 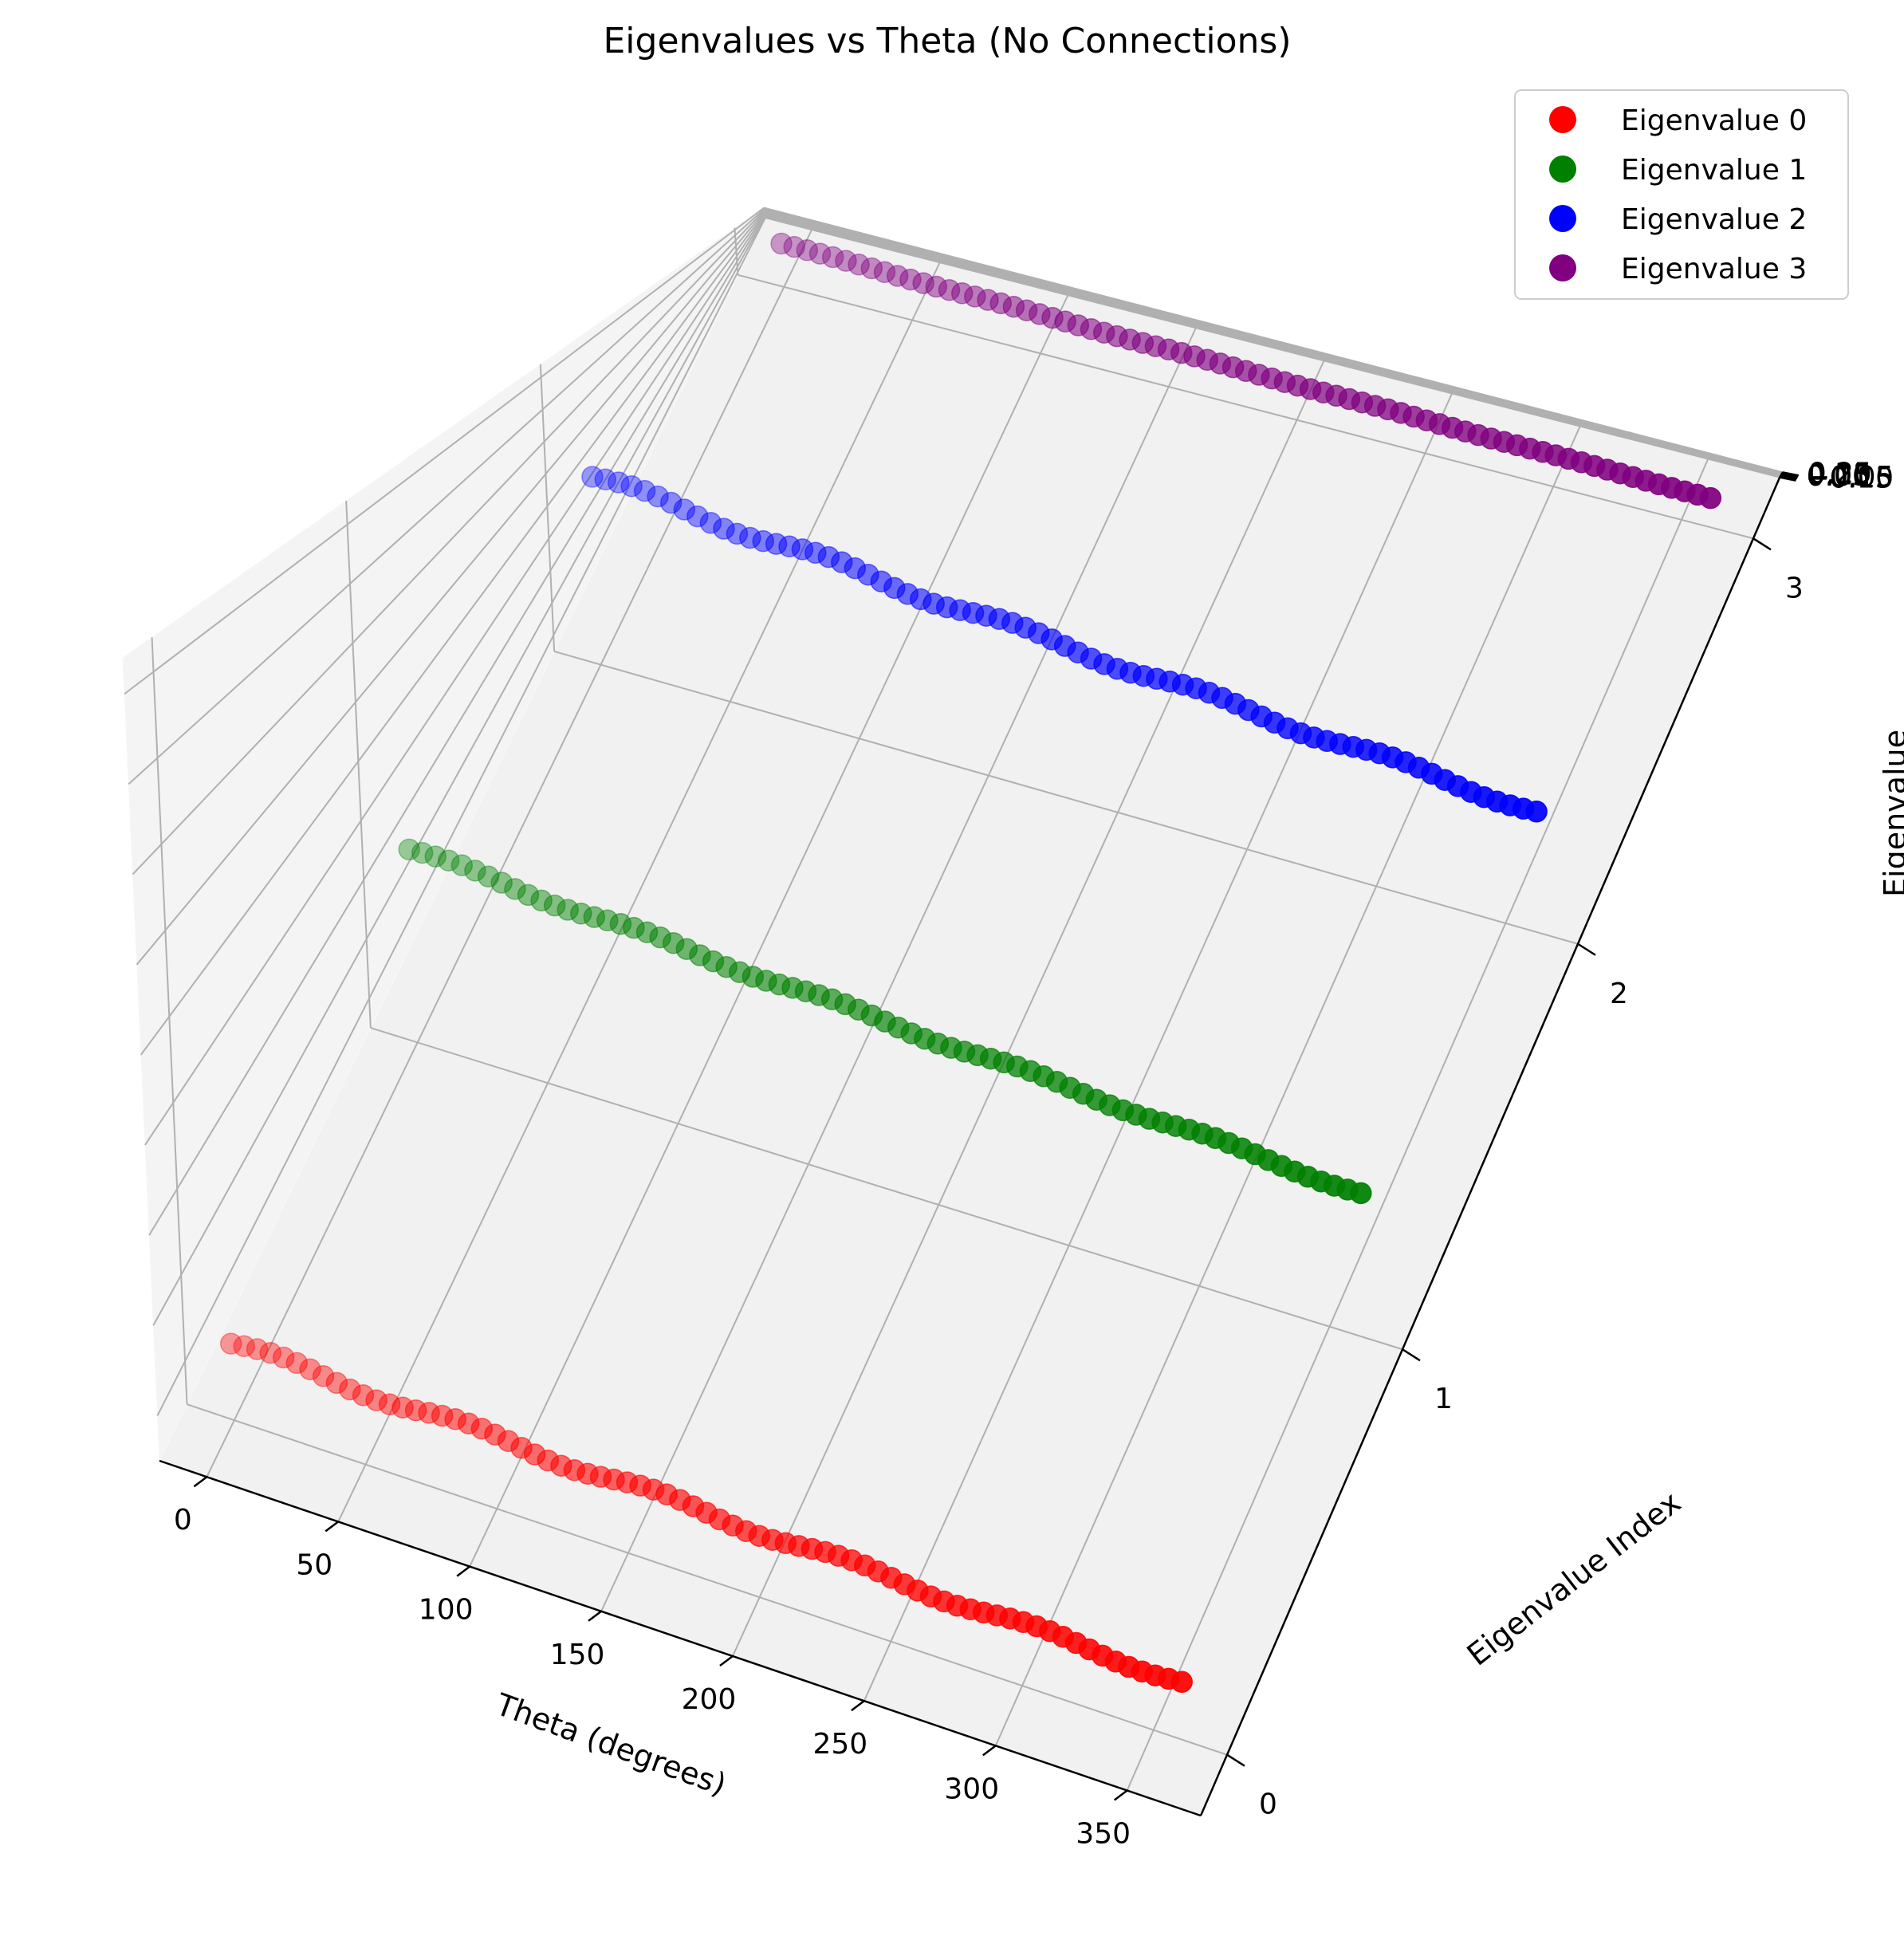 What do you see at coordinates (1103, 1835) in the screenshot?
I see `x-tick-label: 350` at bounding box center [1103, 1835].